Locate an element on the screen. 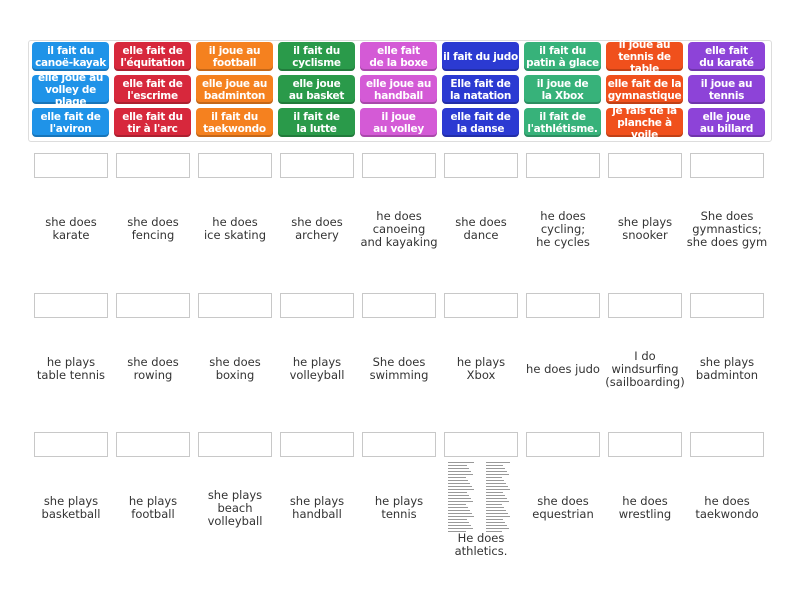 This screenshot has width=800, height=600. answer-tile: elle fait du karaté is located at coordinates (726, 56).